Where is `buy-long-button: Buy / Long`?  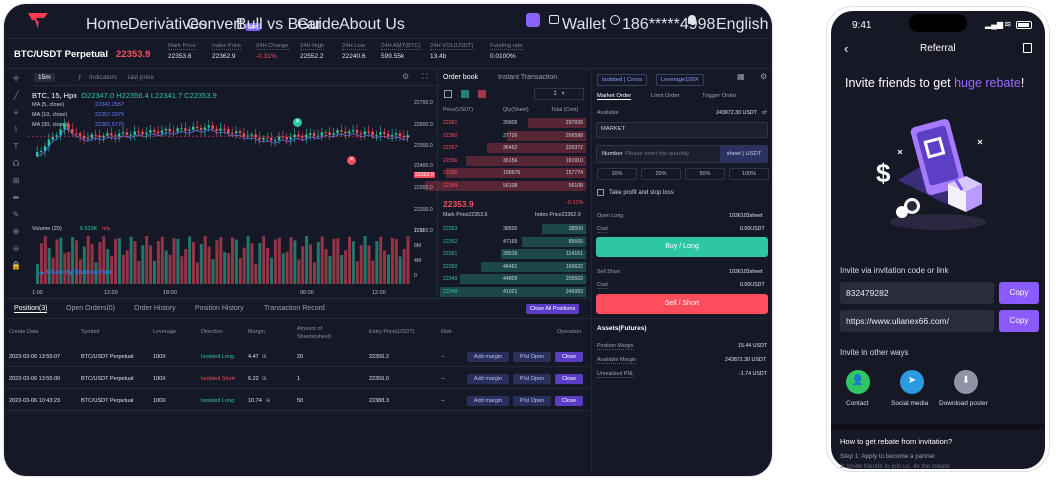
buy-long-button: Buy / Long is located at coordinates (682, 247).